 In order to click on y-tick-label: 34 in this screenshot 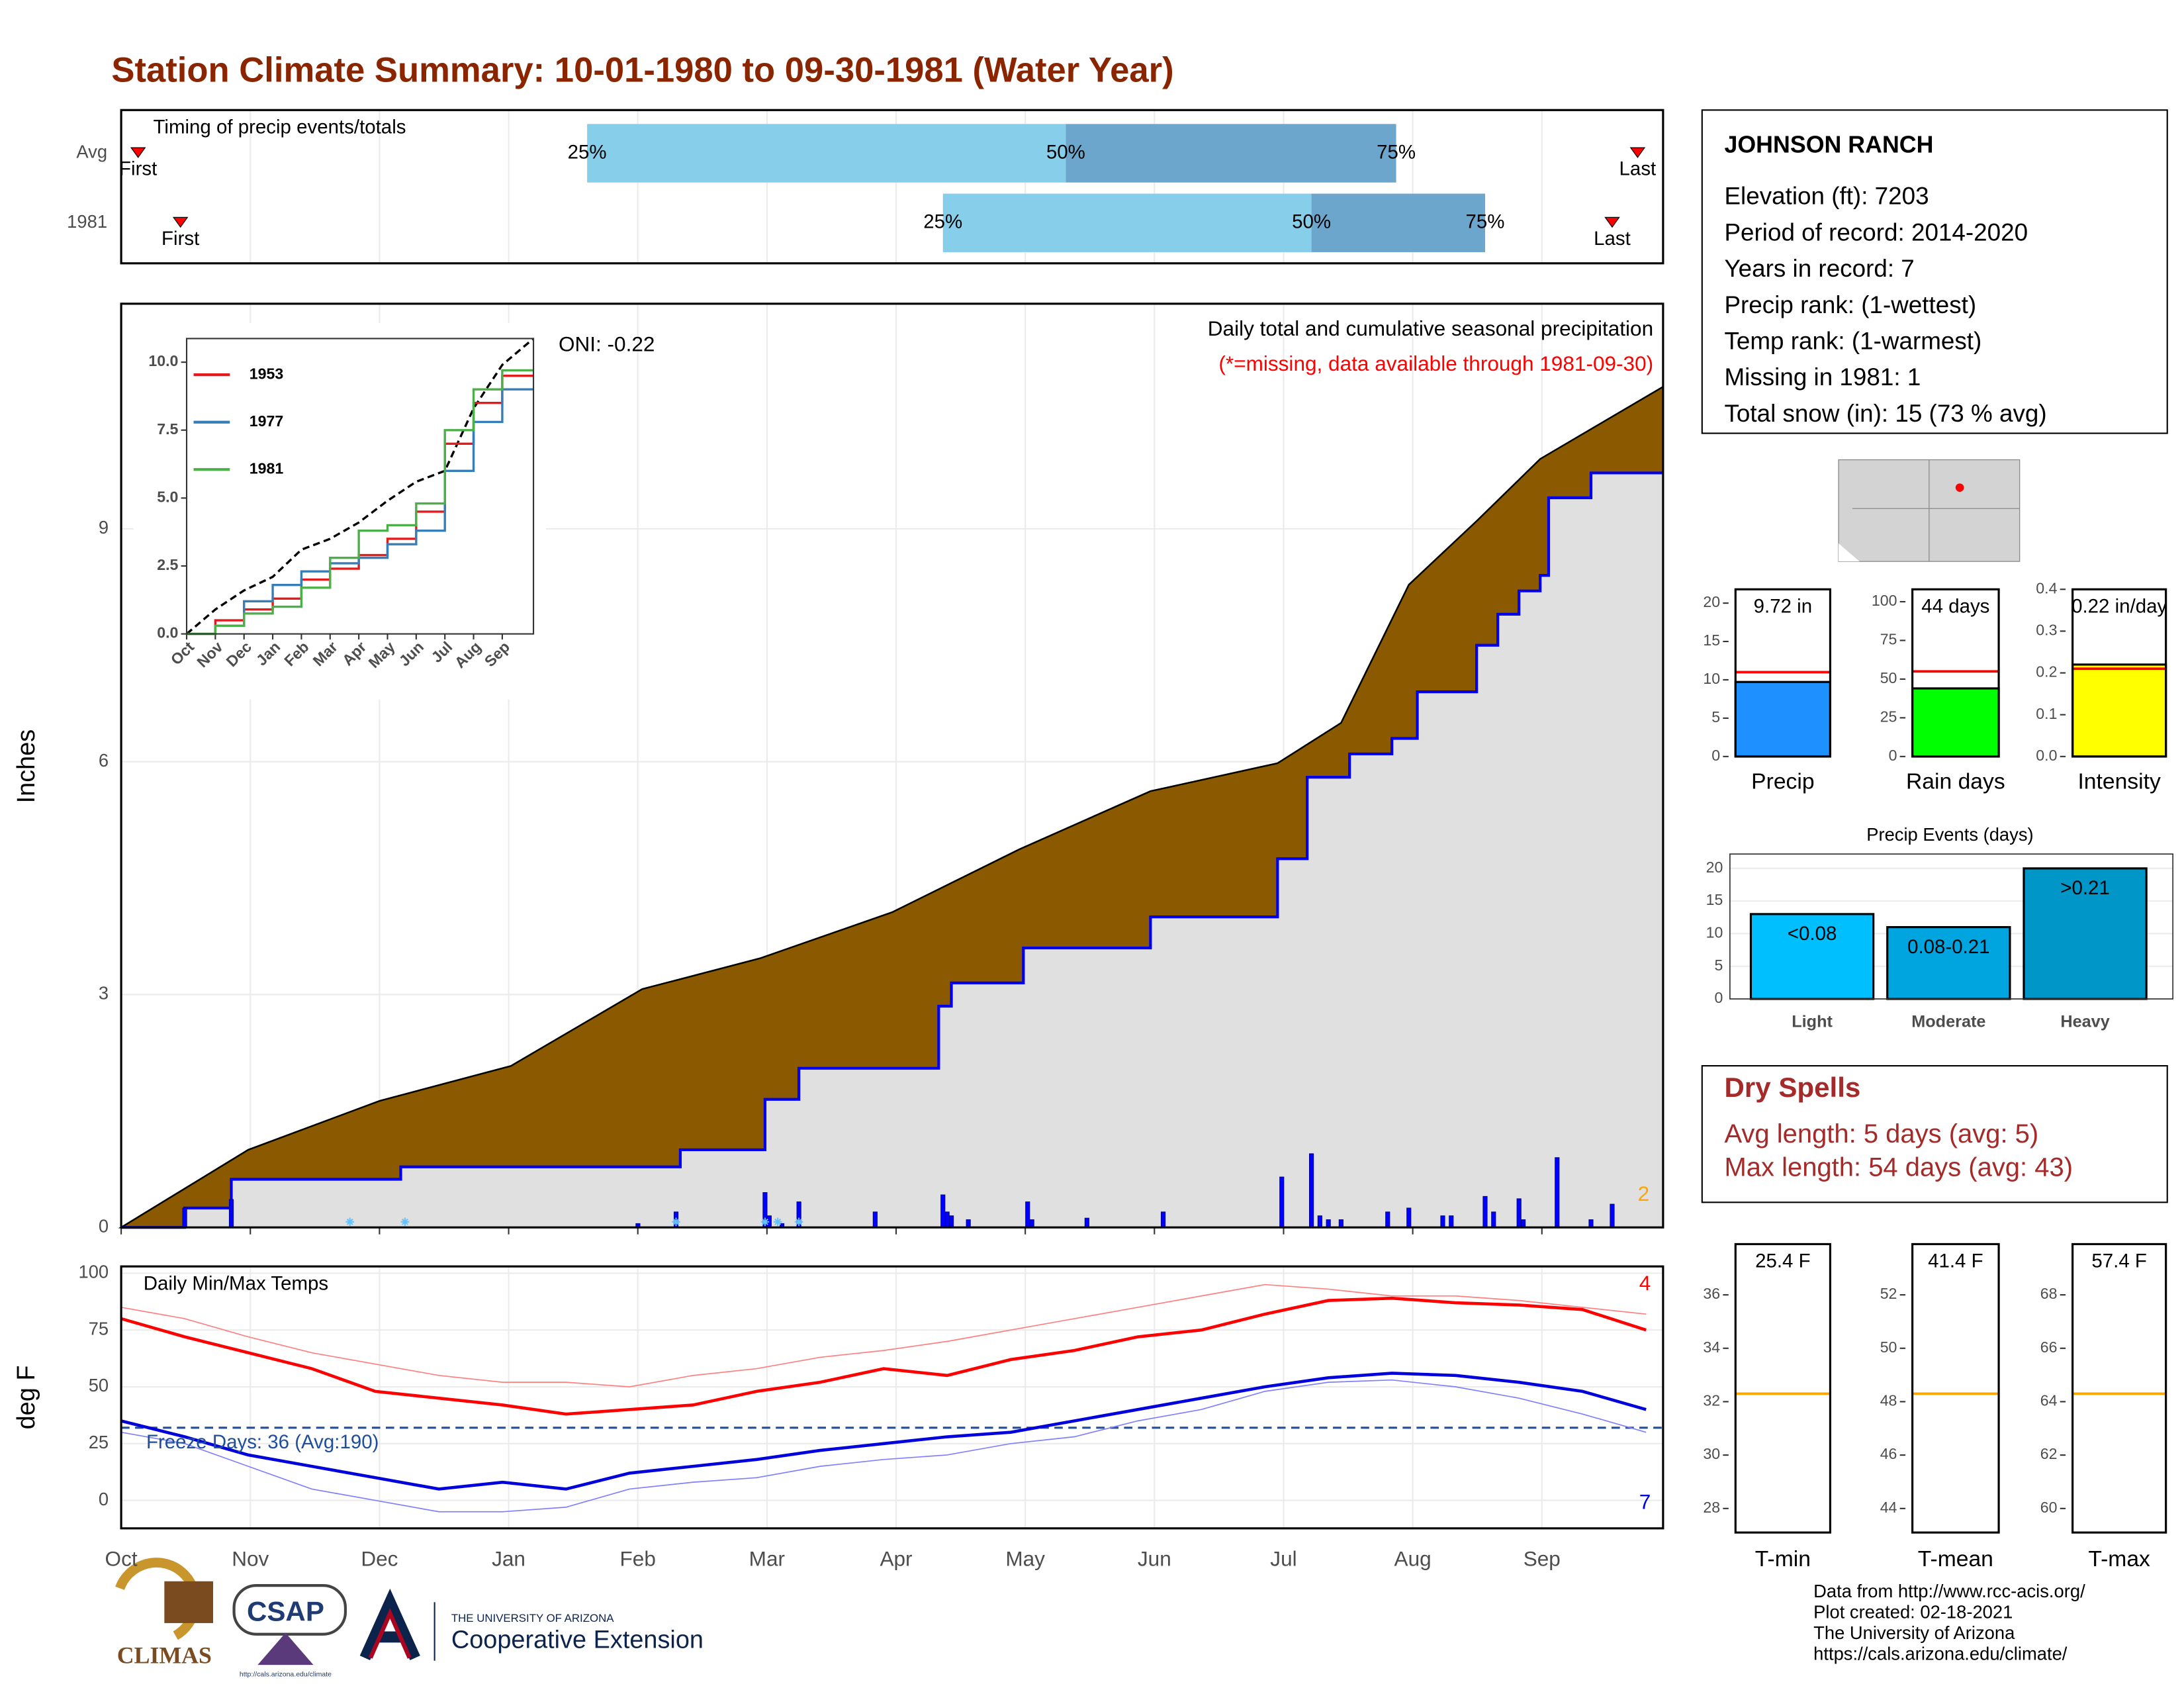, I will do `click(1712, 1347)`.